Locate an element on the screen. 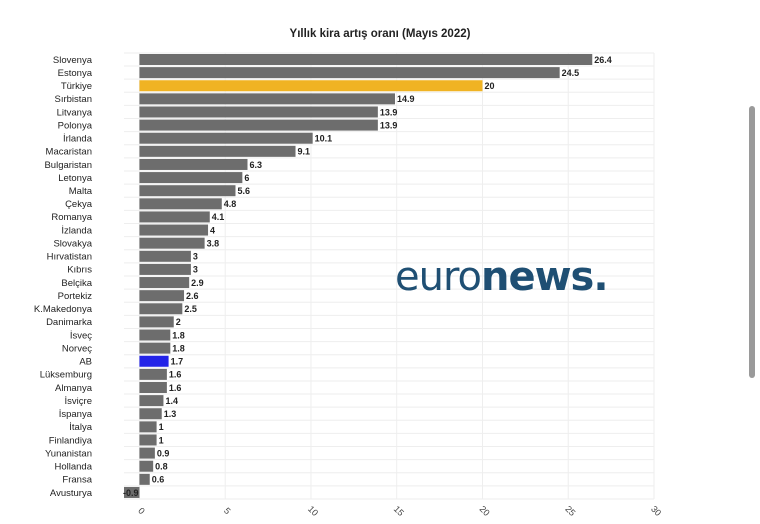 The width and height of the screenshot is (760, 524). category-label: Malta is located at coordinates (81, 191).